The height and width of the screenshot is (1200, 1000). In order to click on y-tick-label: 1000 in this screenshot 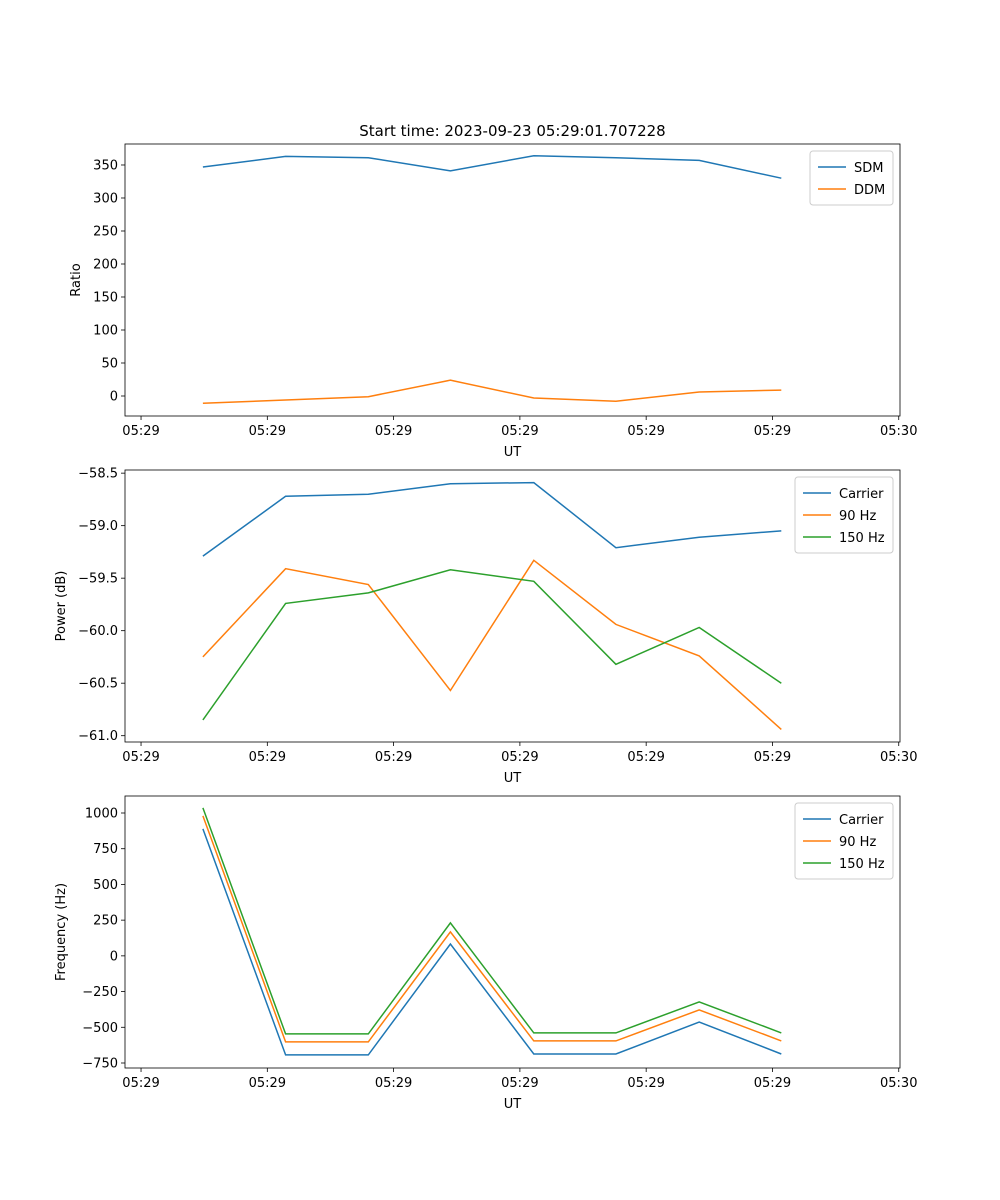, I will do `click(101, 814)`.